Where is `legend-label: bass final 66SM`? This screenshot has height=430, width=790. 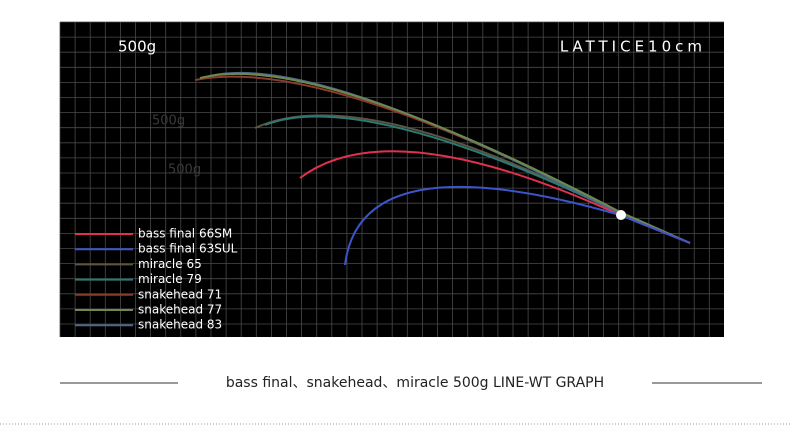 legend-label: bass final 66SM is located at coordinates (185, 234).